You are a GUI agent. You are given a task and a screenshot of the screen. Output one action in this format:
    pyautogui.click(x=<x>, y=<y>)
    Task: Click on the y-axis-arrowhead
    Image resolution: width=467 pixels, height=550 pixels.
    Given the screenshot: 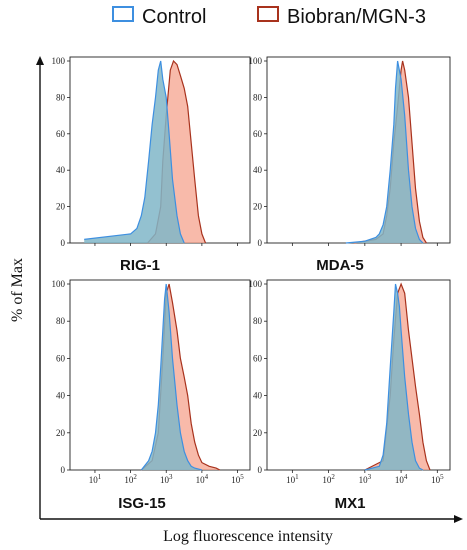 What is the action you would take?
    pyautogui.click(x=40, y=60)
    